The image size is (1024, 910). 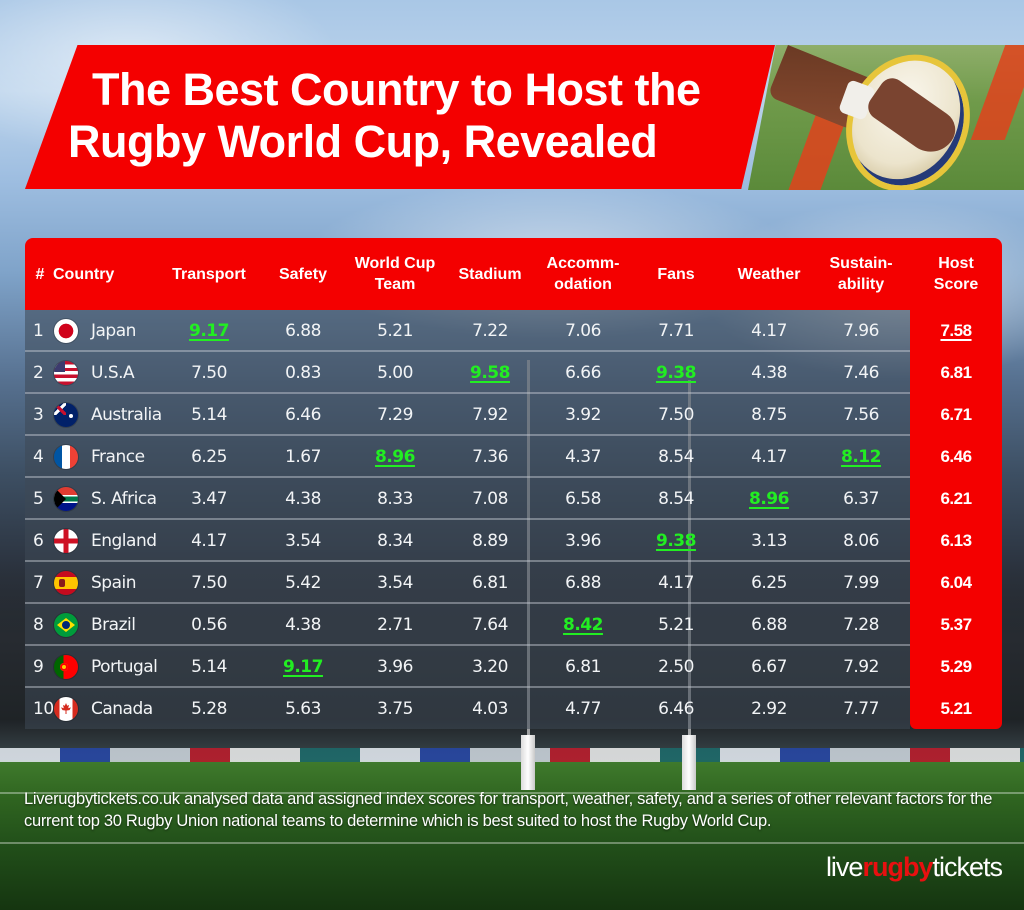 I want to click on header-sustainability: Sustain- ability, so click(x=861, y=274).